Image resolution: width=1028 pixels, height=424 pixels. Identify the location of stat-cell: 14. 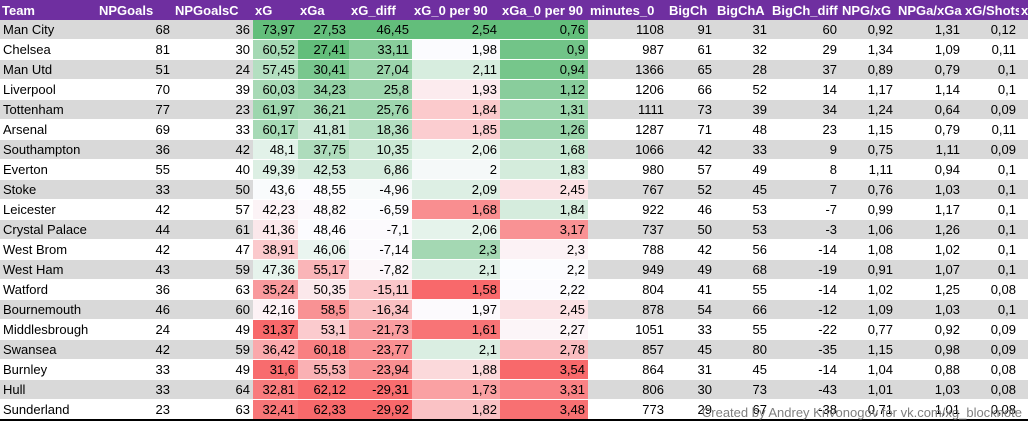
(805, 89).